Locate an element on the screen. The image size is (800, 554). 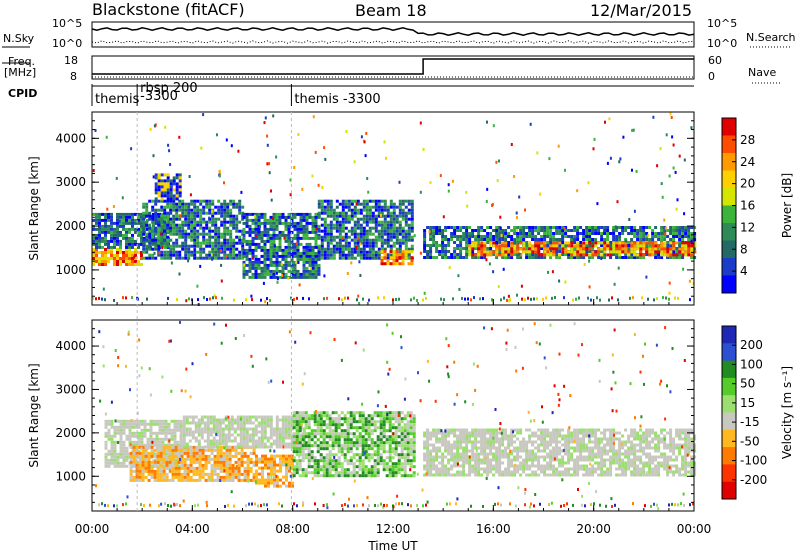
noise-sky-series is located at coordinates (393, 31).